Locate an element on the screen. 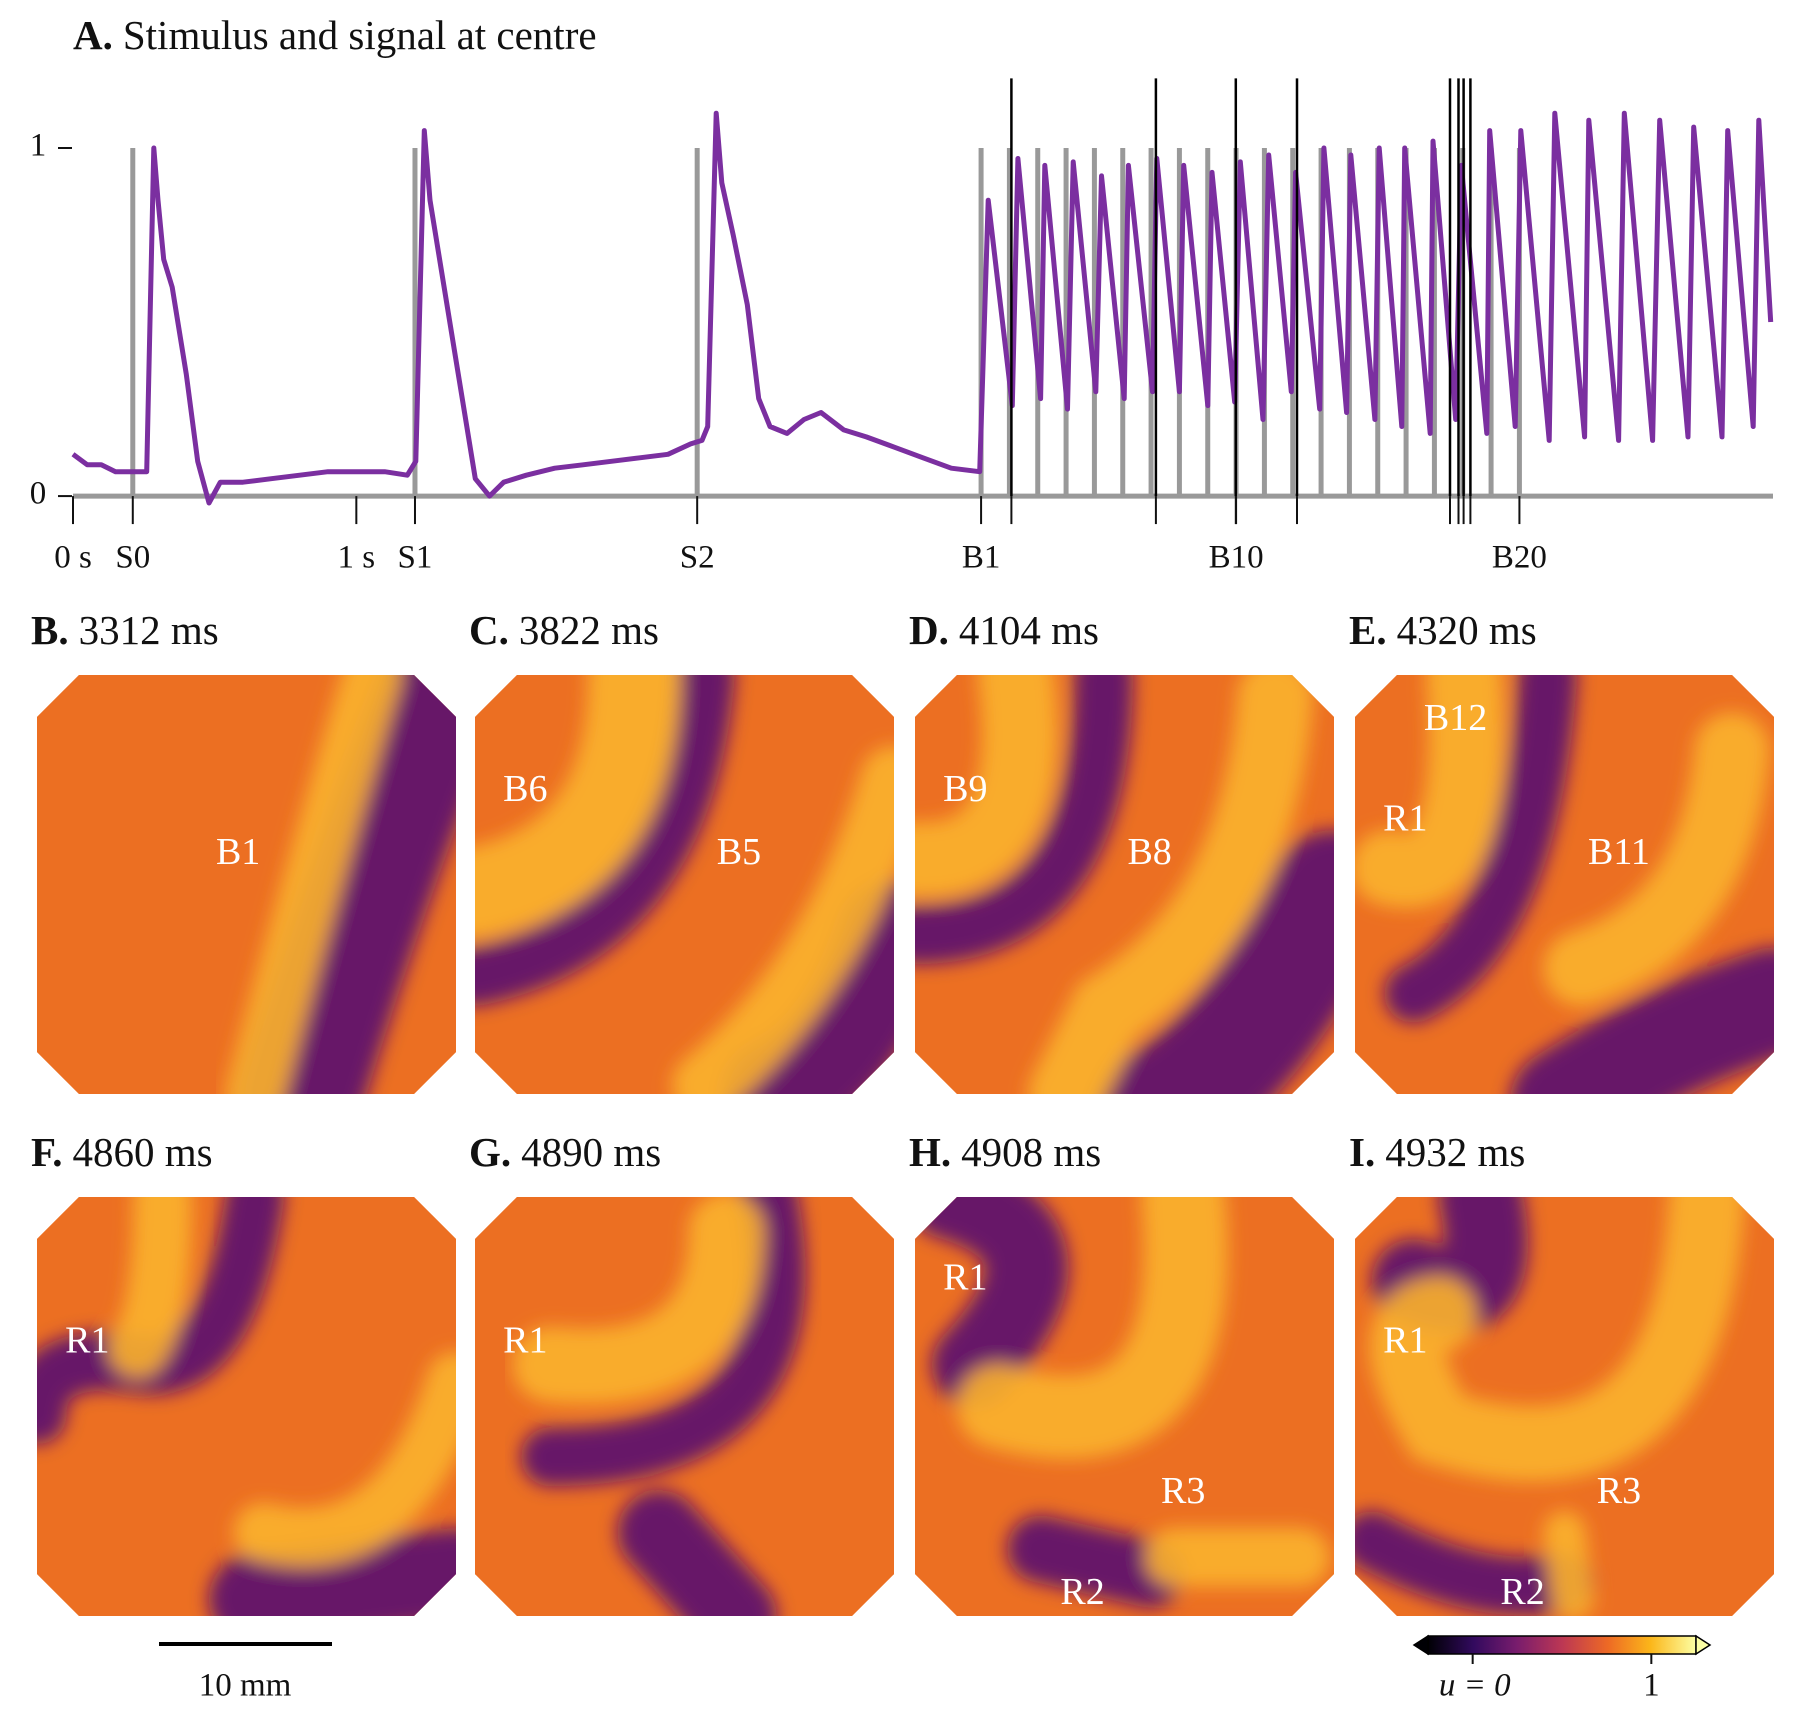 The height and width of the screenshot is (1710, 1800). panel-title: B. 3312 ms is located at coordinates (125, 630).